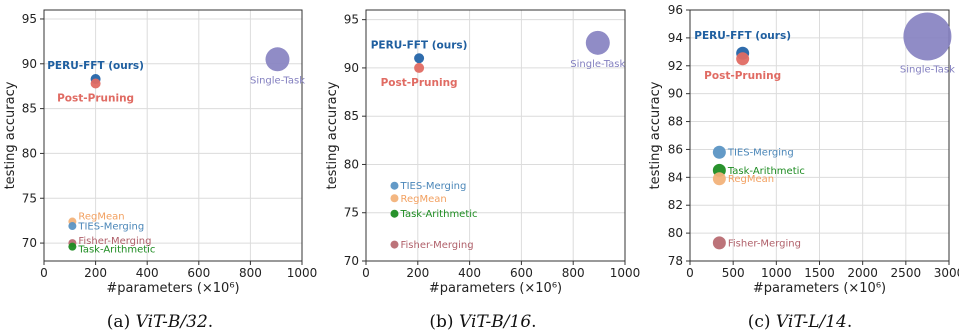 The image size is (959, 333). What do you see at coordinates (118, 322) in the screenshot?
I see `caption-prefix: (a)` at bounding box center [118, 322].